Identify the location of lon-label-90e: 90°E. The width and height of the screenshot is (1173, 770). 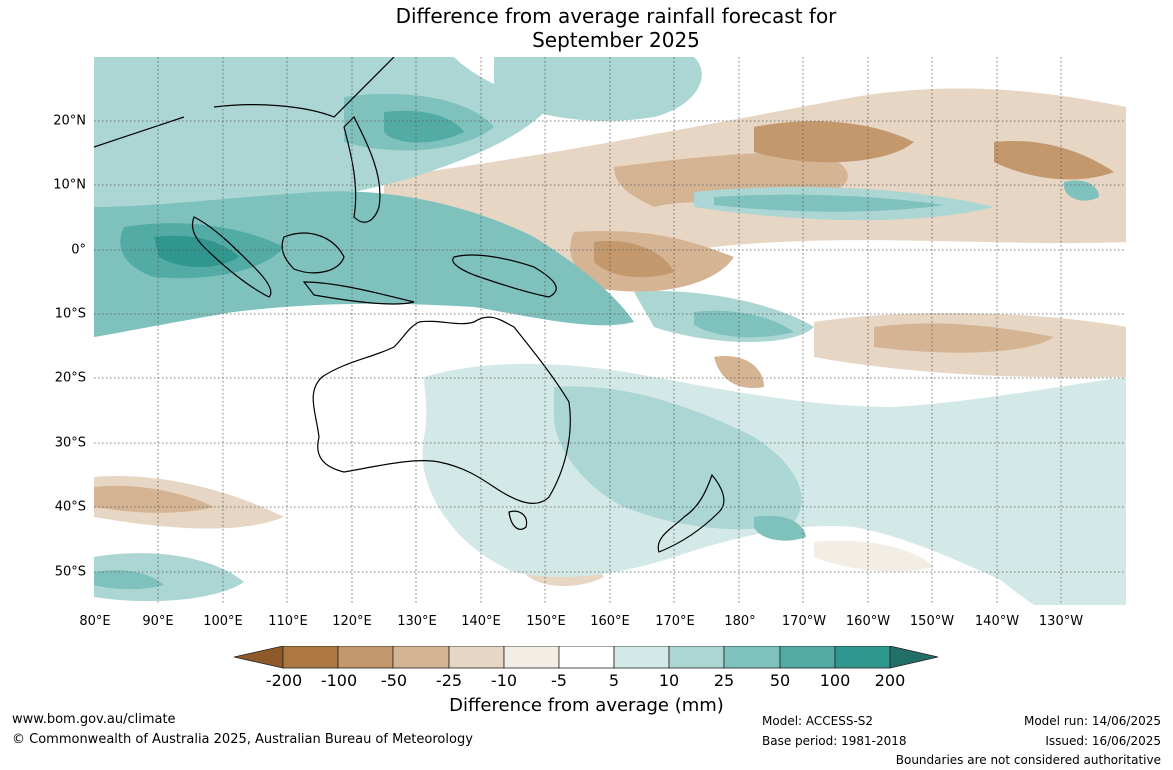
(158, 621).